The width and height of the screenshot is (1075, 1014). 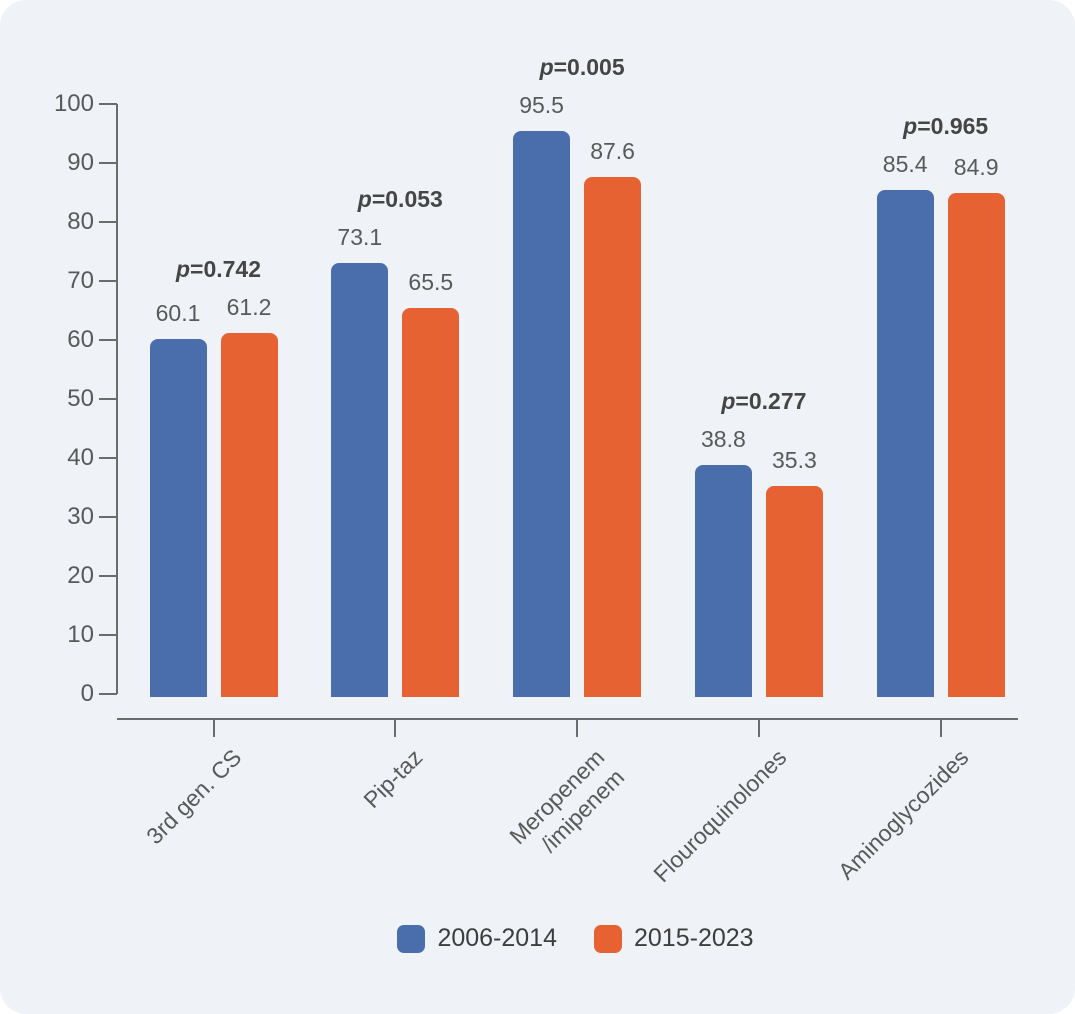 What do you see at coordinates (87, 693) in the screenshot?
I see `y-tick-label: 0` at bounding box center [87, 693].